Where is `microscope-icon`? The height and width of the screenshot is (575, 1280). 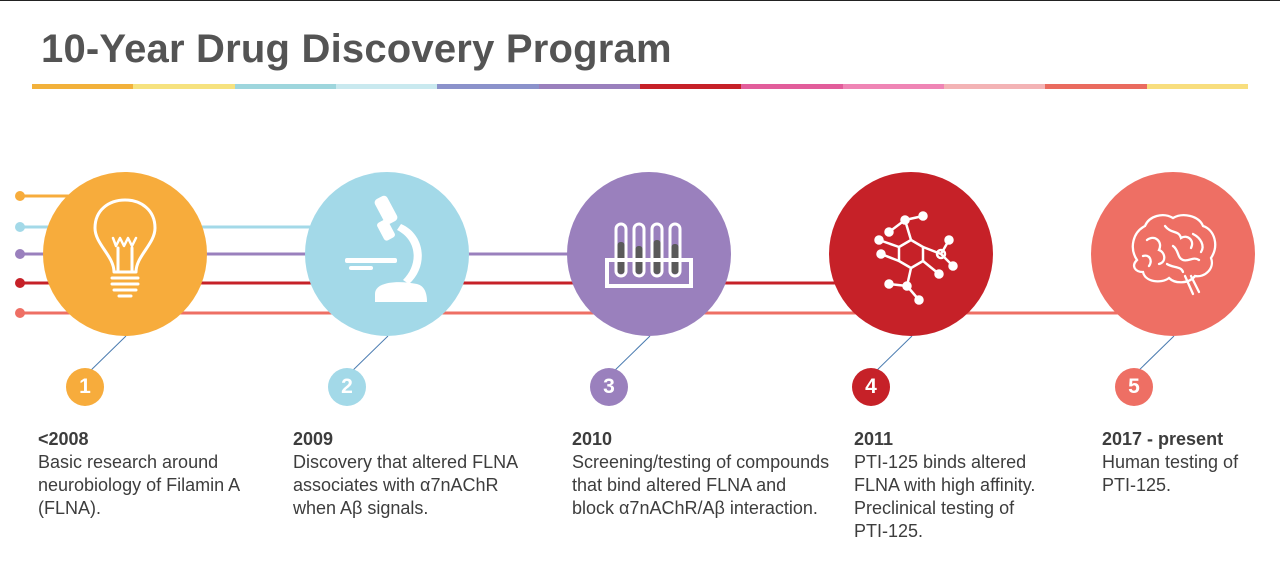
microscope-icon is located at coordinates (386, 248).